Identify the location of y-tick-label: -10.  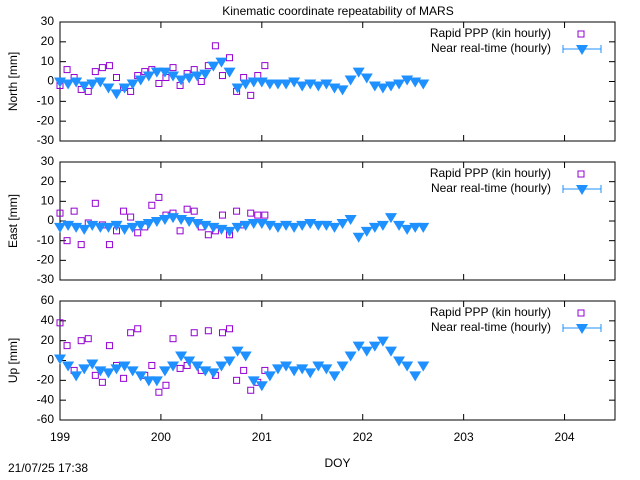
(46, 101).